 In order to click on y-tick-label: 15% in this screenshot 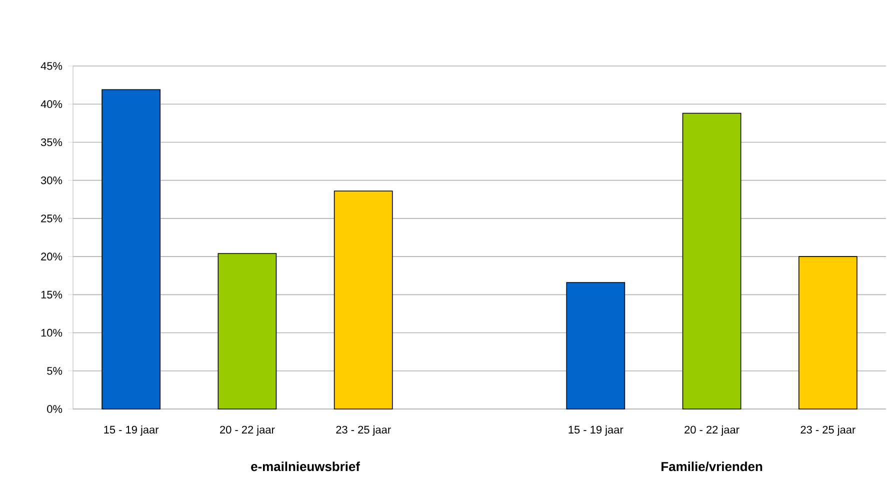, I will do `click(51, 294)`.